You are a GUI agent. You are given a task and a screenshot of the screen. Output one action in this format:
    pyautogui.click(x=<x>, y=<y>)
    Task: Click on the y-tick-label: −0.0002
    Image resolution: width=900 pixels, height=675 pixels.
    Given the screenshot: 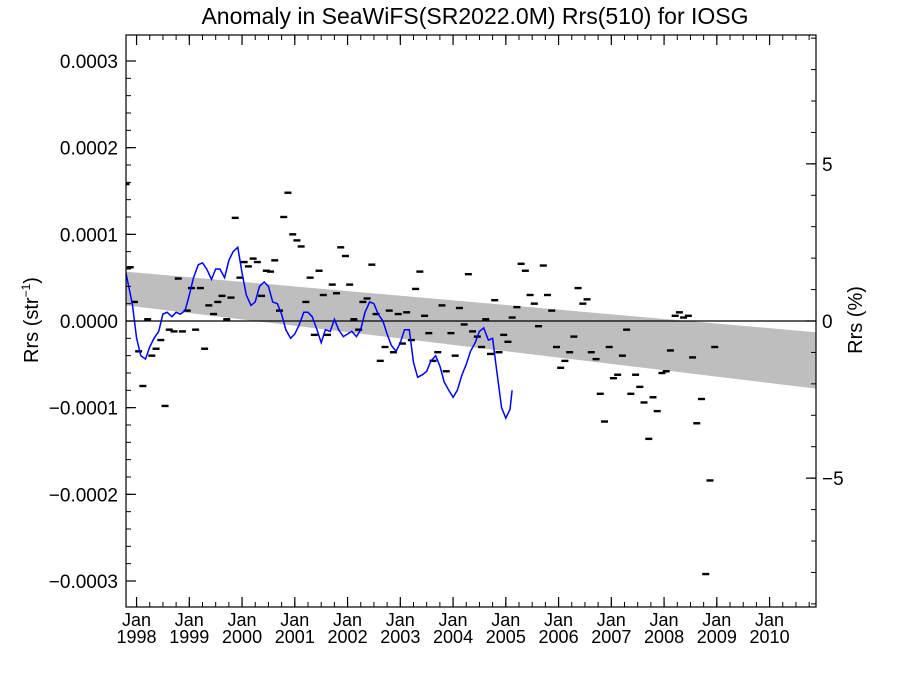 What is the action you would take?
    pyautogui.click(x=83, y=495)
    